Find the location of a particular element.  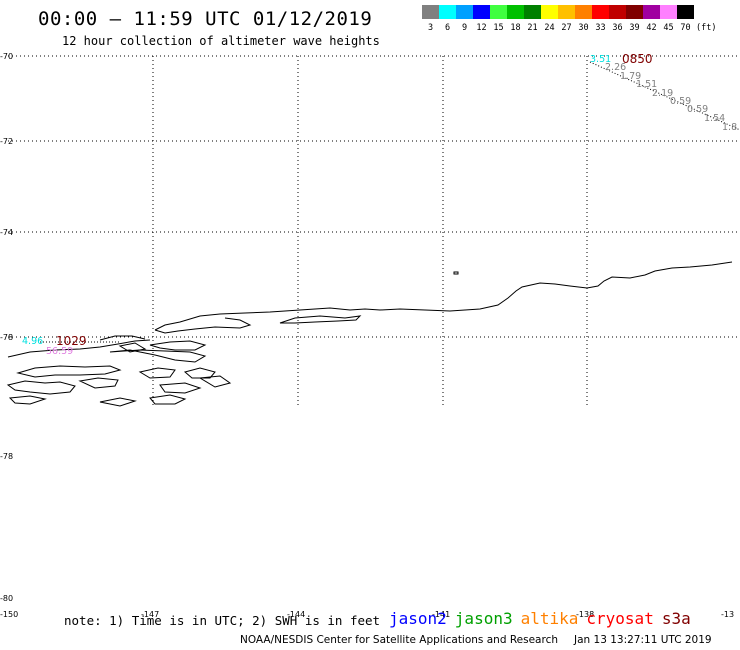

track-extra-value: 56.59 is located at coordinates (59, 351).